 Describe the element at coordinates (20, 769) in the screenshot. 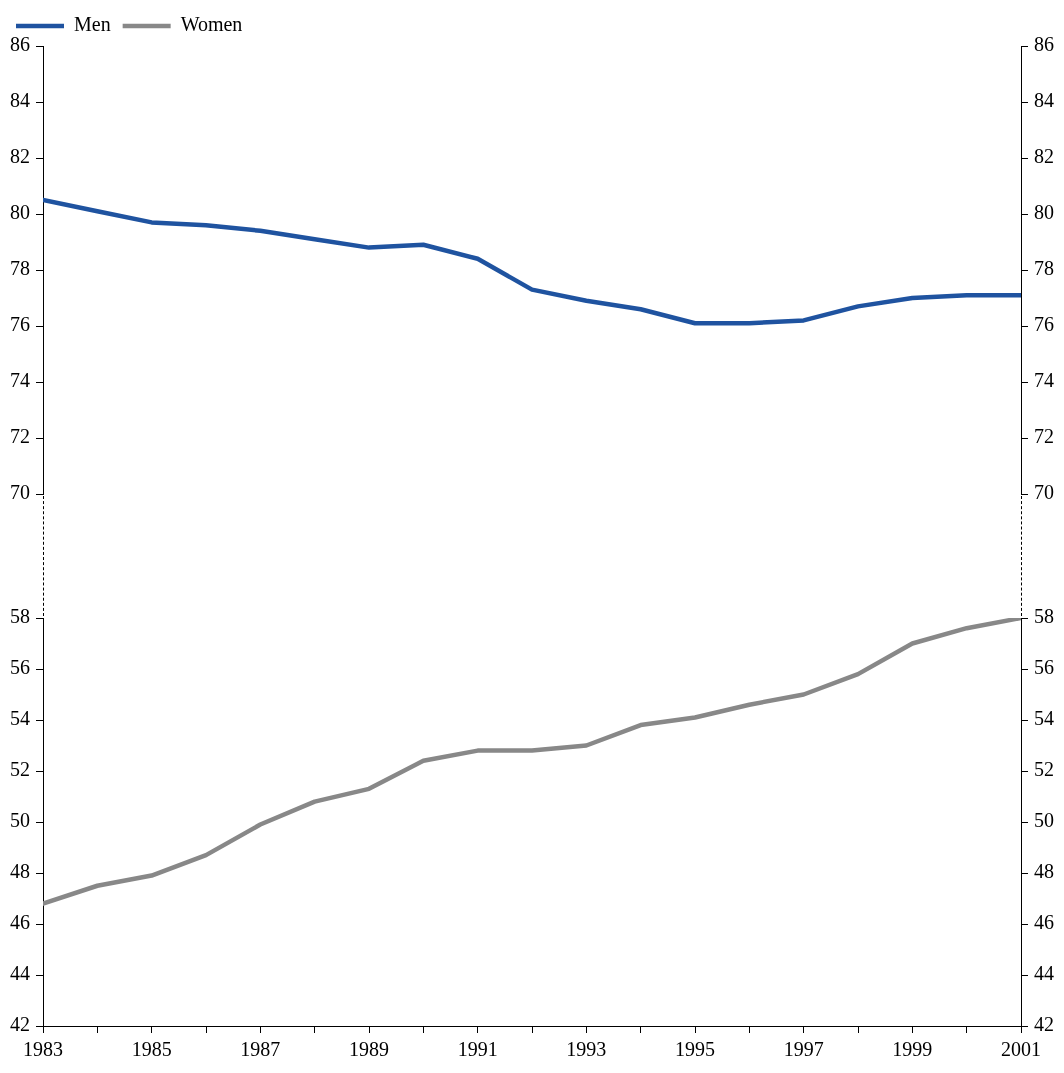

I see `y-tick-label: 52` at that location.